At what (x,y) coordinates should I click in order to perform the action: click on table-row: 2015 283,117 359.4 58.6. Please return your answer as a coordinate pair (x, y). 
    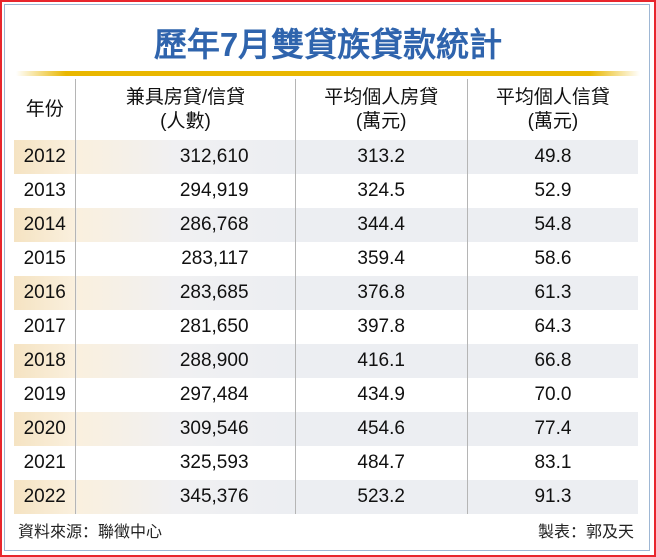
    Looking at the image, I should click on (326, 259).